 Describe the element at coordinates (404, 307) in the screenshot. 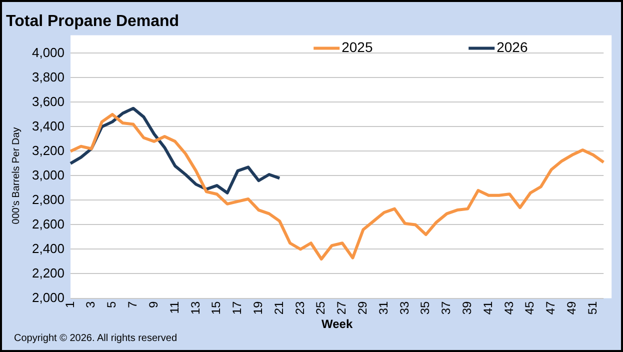

I see `x-tick-label: 33` at that location.